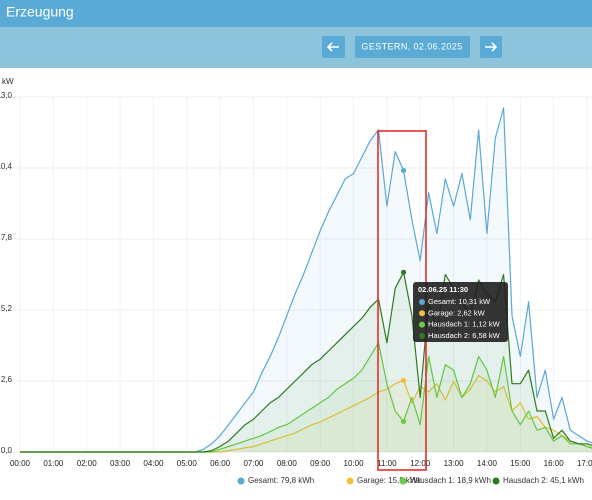  Describe the element at coordinates (296, 13) in the screenshot. I see `header-bar` at that location.